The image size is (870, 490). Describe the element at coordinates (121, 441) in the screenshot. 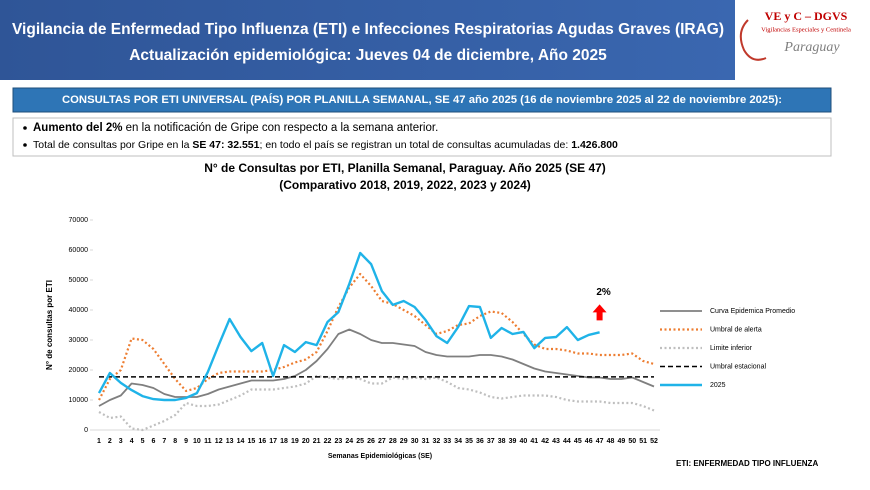

I see `x-tick-label: 3` at that location.